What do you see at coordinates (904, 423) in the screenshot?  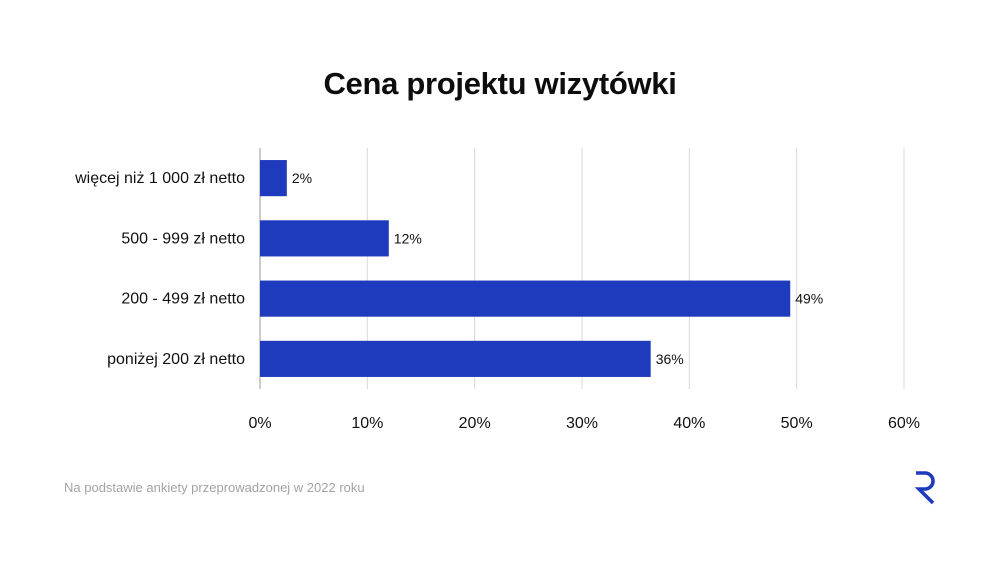 I see `x-tick-label: 60%` at bounding box center [904, 423].